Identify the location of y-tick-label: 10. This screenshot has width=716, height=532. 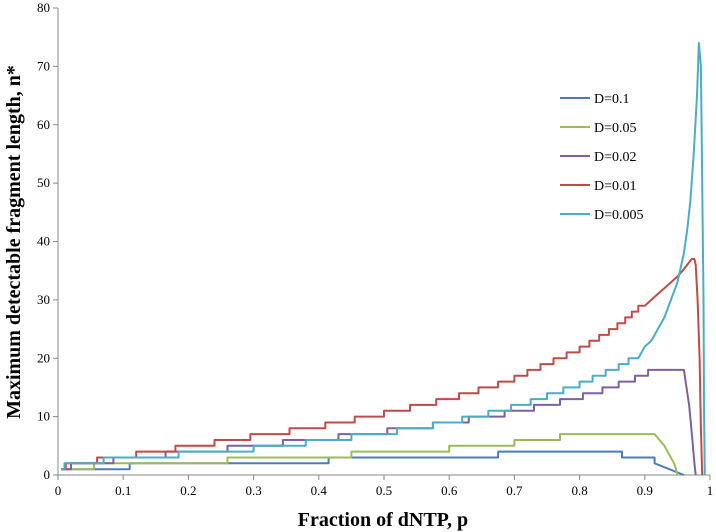
(43, 416).